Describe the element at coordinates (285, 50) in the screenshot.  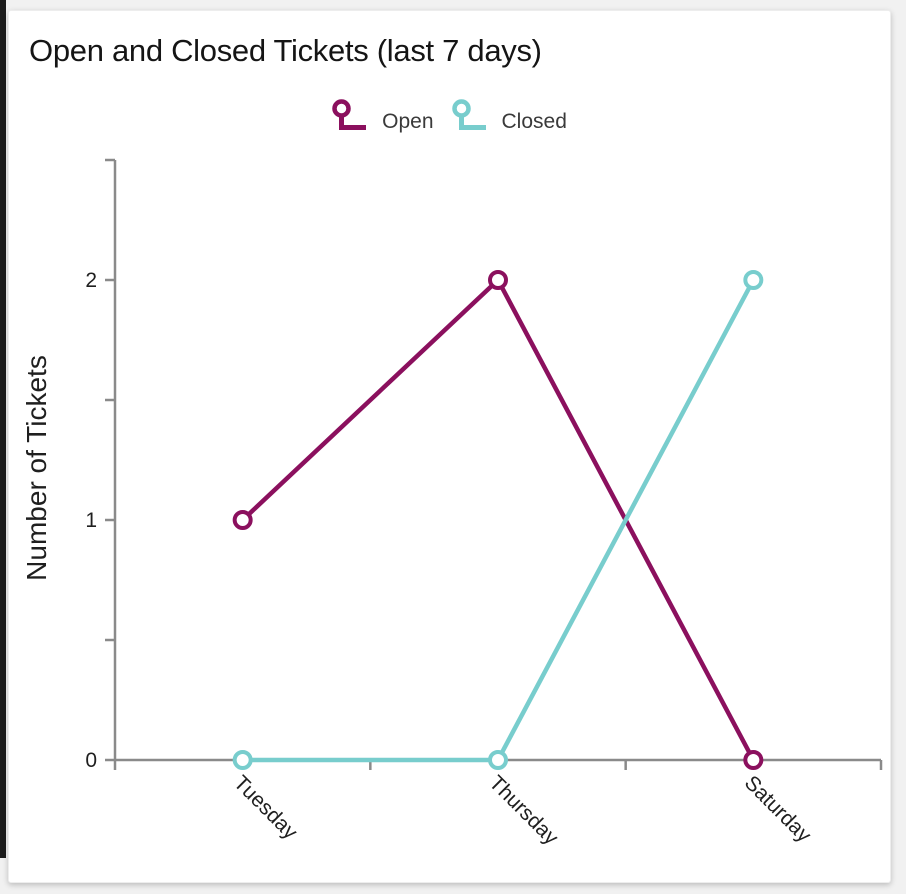
I see `chart-title: Open and Closed Tickets (last 7 days)` at that location.